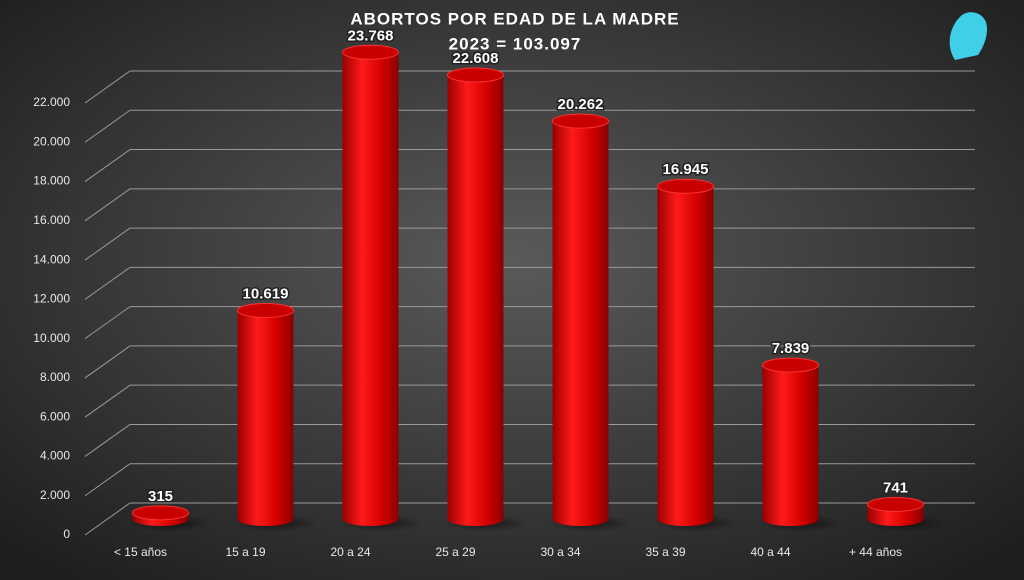  I want to click on chart-subtitle: 2023 = 103.097, so click(515, 43).